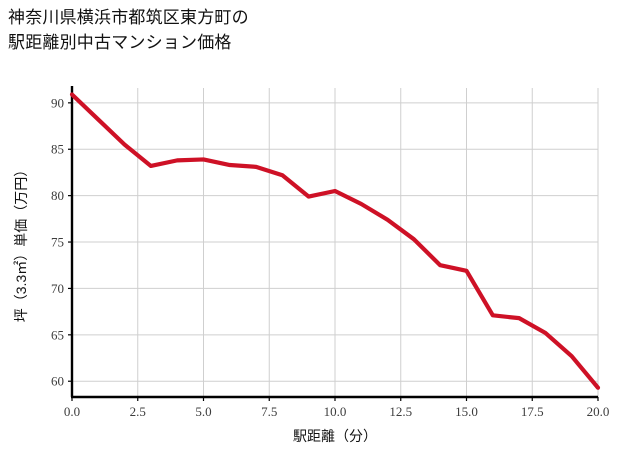 The image size is (621, 465). I want to click on x-axis-title: 駅距離（分）, so click(335, 436).